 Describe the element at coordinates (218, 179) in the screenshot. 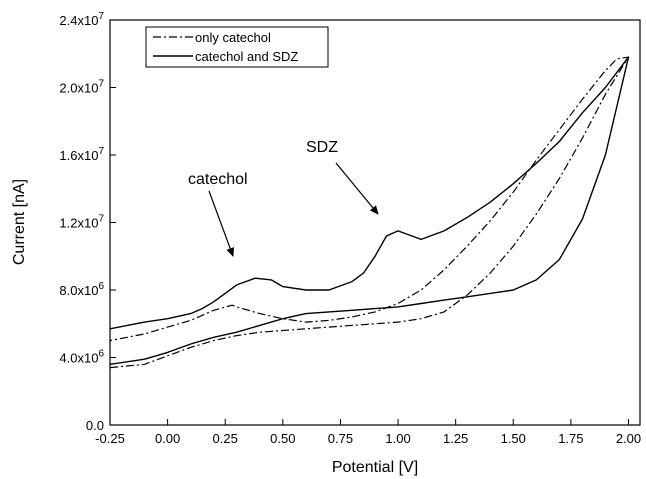

I see `annotation-catechol-label: catechol` at that location.